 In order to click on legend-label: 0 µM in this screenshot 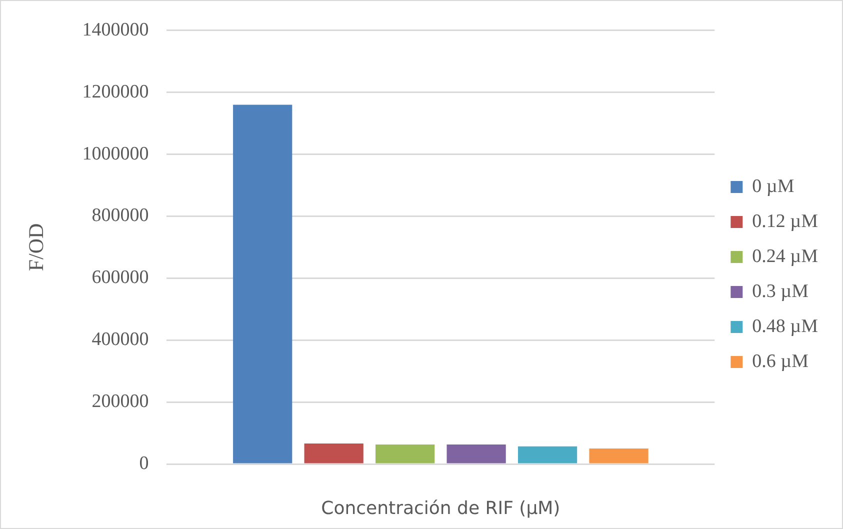, I will do `click(773, 186)`.